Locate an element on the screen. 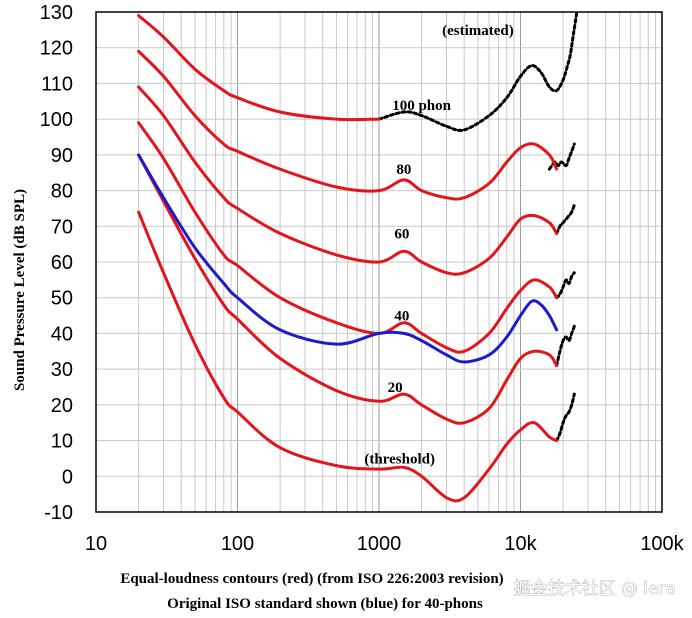 Image resolution: width=692 pixels, height=618 pixels. curve-annotation: (threshold) is located at coordinates (399, 459).